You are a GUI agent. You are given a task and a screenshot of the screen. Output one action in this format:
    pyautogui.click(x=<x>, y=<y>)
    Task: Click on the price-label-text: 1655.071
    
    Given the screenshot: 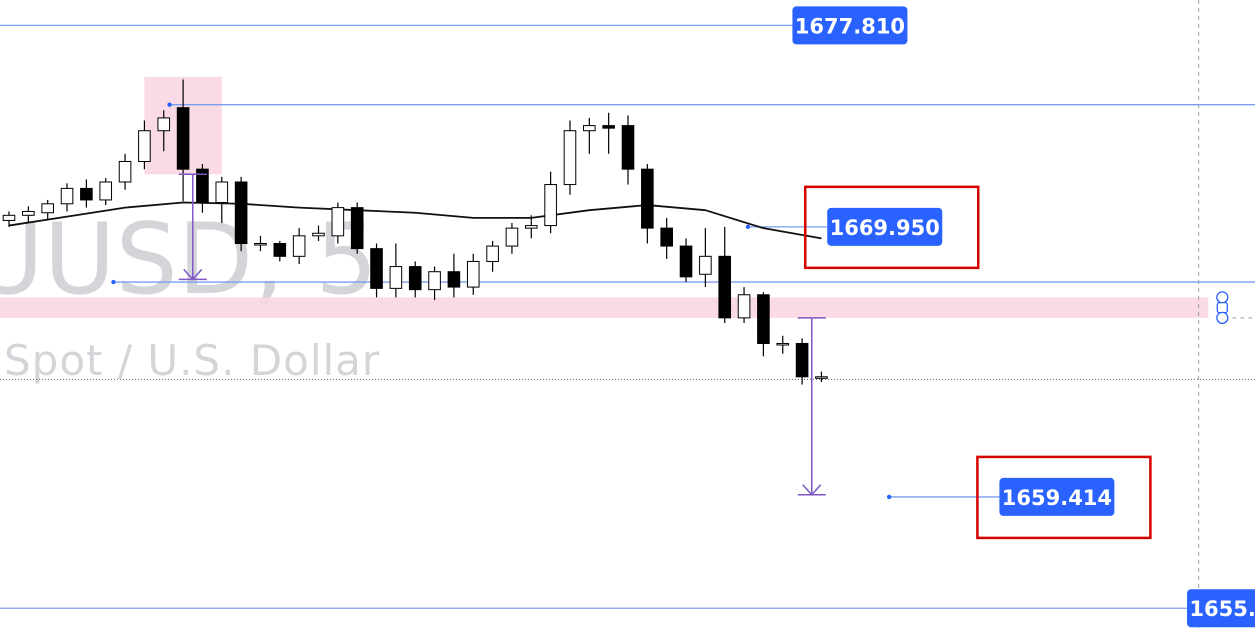 What is the action you would take?
    pyautogui.click(x=1222, y=609)
    